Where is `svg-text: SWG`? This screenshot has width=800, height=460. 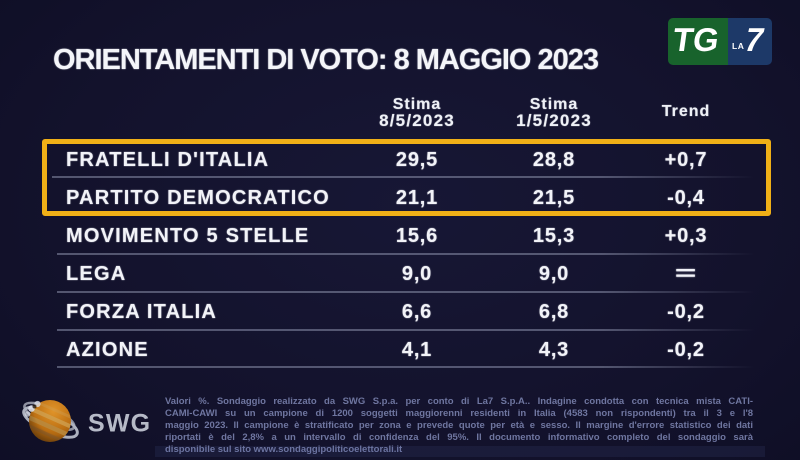 svg-text: SWG is located at coordinates (119, 424).